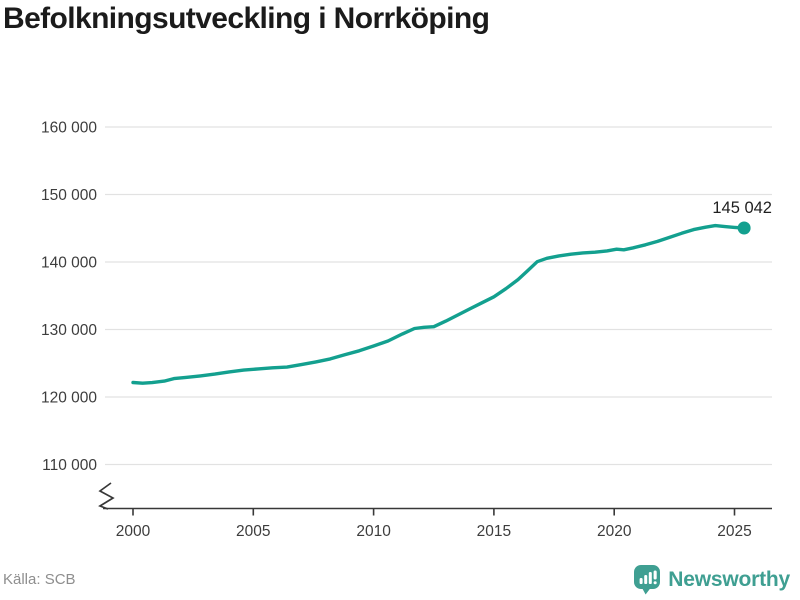 The width and height of the screenshot is (800, 600). Describe the element at coordinates (246, 18) in the screenshot. I see `chart-title: Befolkningsutveckling i Norrköping` at that location.